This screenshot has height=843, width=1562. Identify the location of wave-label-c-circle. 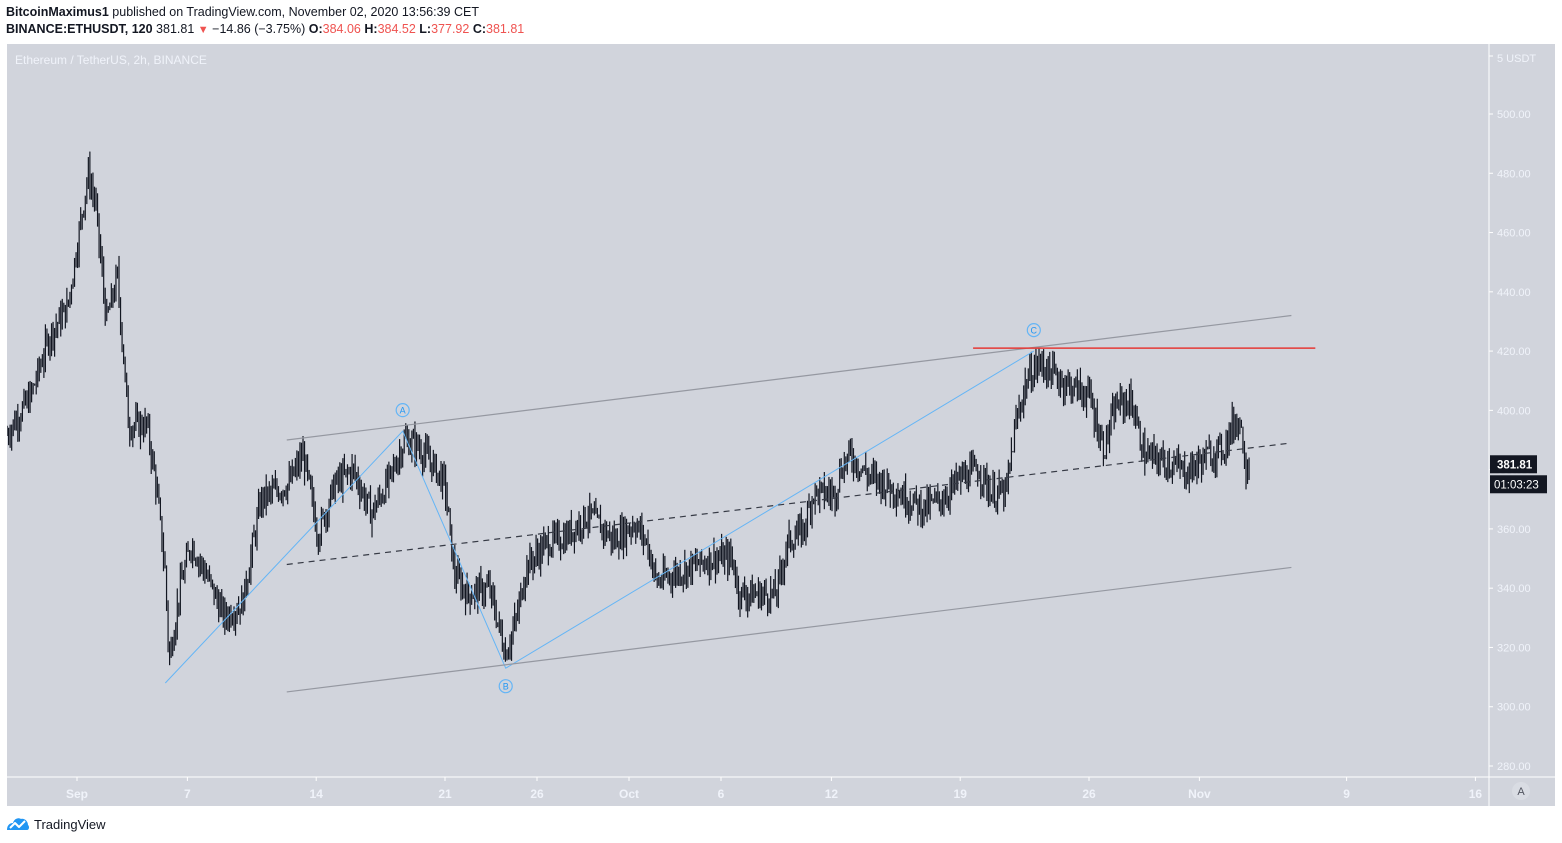
(1033, 330).